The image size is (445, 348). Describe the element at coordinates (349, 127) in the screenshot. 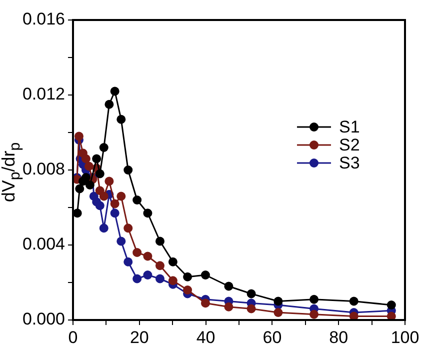

I see `legend-label: S1` at that location.